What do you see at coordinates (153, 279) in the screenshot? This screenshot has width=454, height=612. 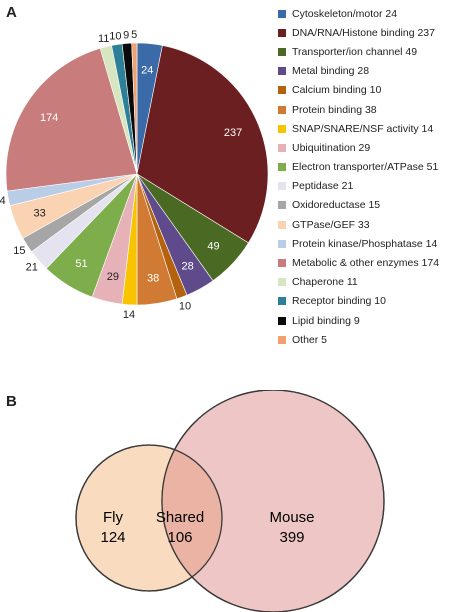 I see `pie-data-label: 38` at bounding box center [153, 279].